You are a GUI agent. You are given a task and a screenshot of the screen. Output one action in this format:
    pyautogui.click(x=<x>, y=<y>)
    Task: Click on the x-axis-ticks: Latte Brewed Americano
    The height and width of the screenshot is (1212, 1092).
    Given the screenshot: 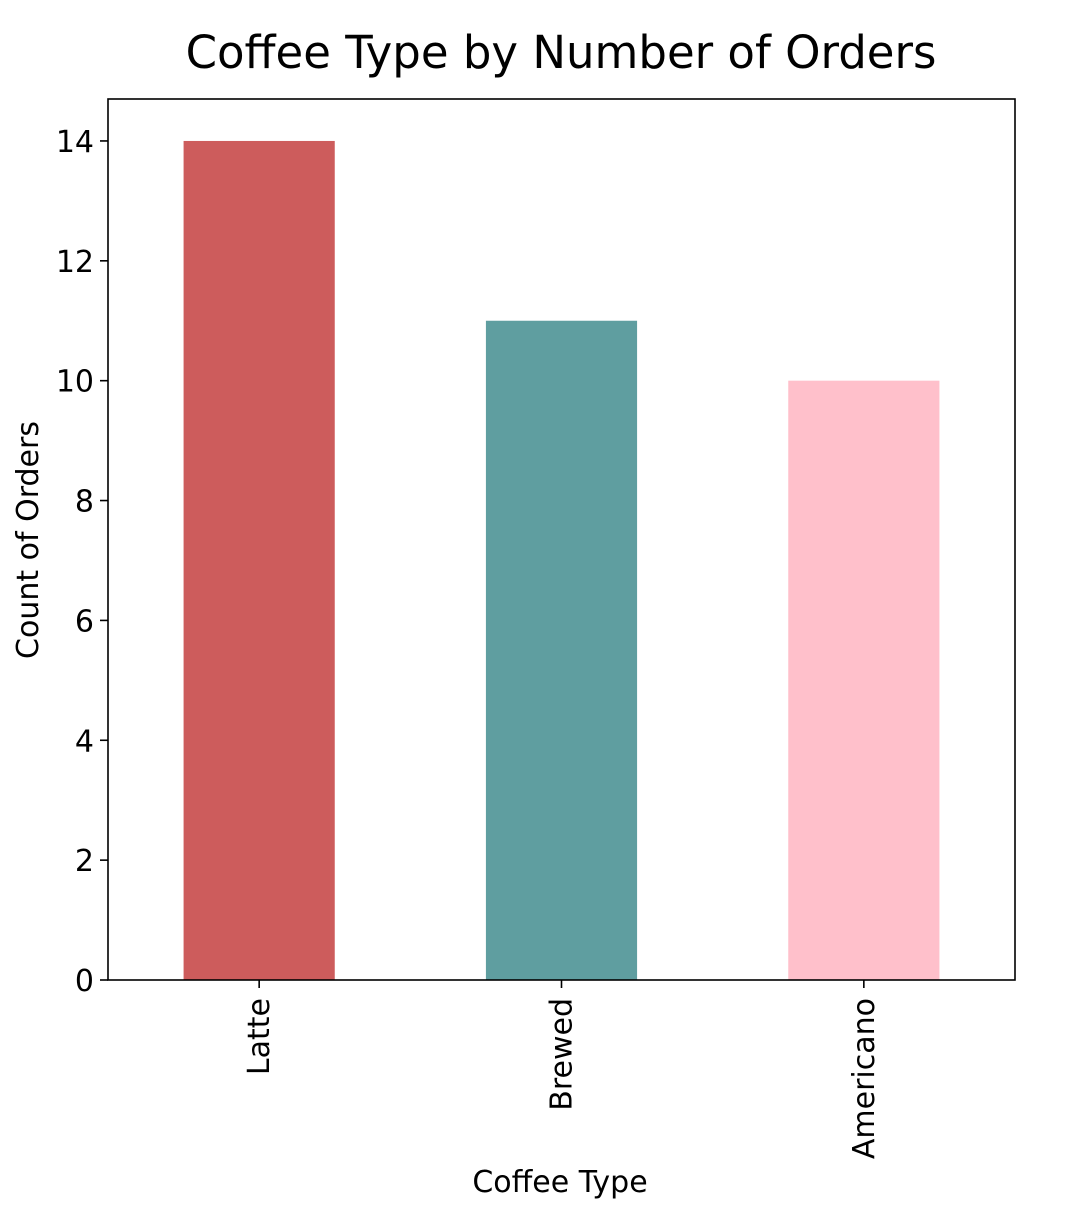 What is the action you would take?
    pyautogui.click(x=562, y=1069)
    